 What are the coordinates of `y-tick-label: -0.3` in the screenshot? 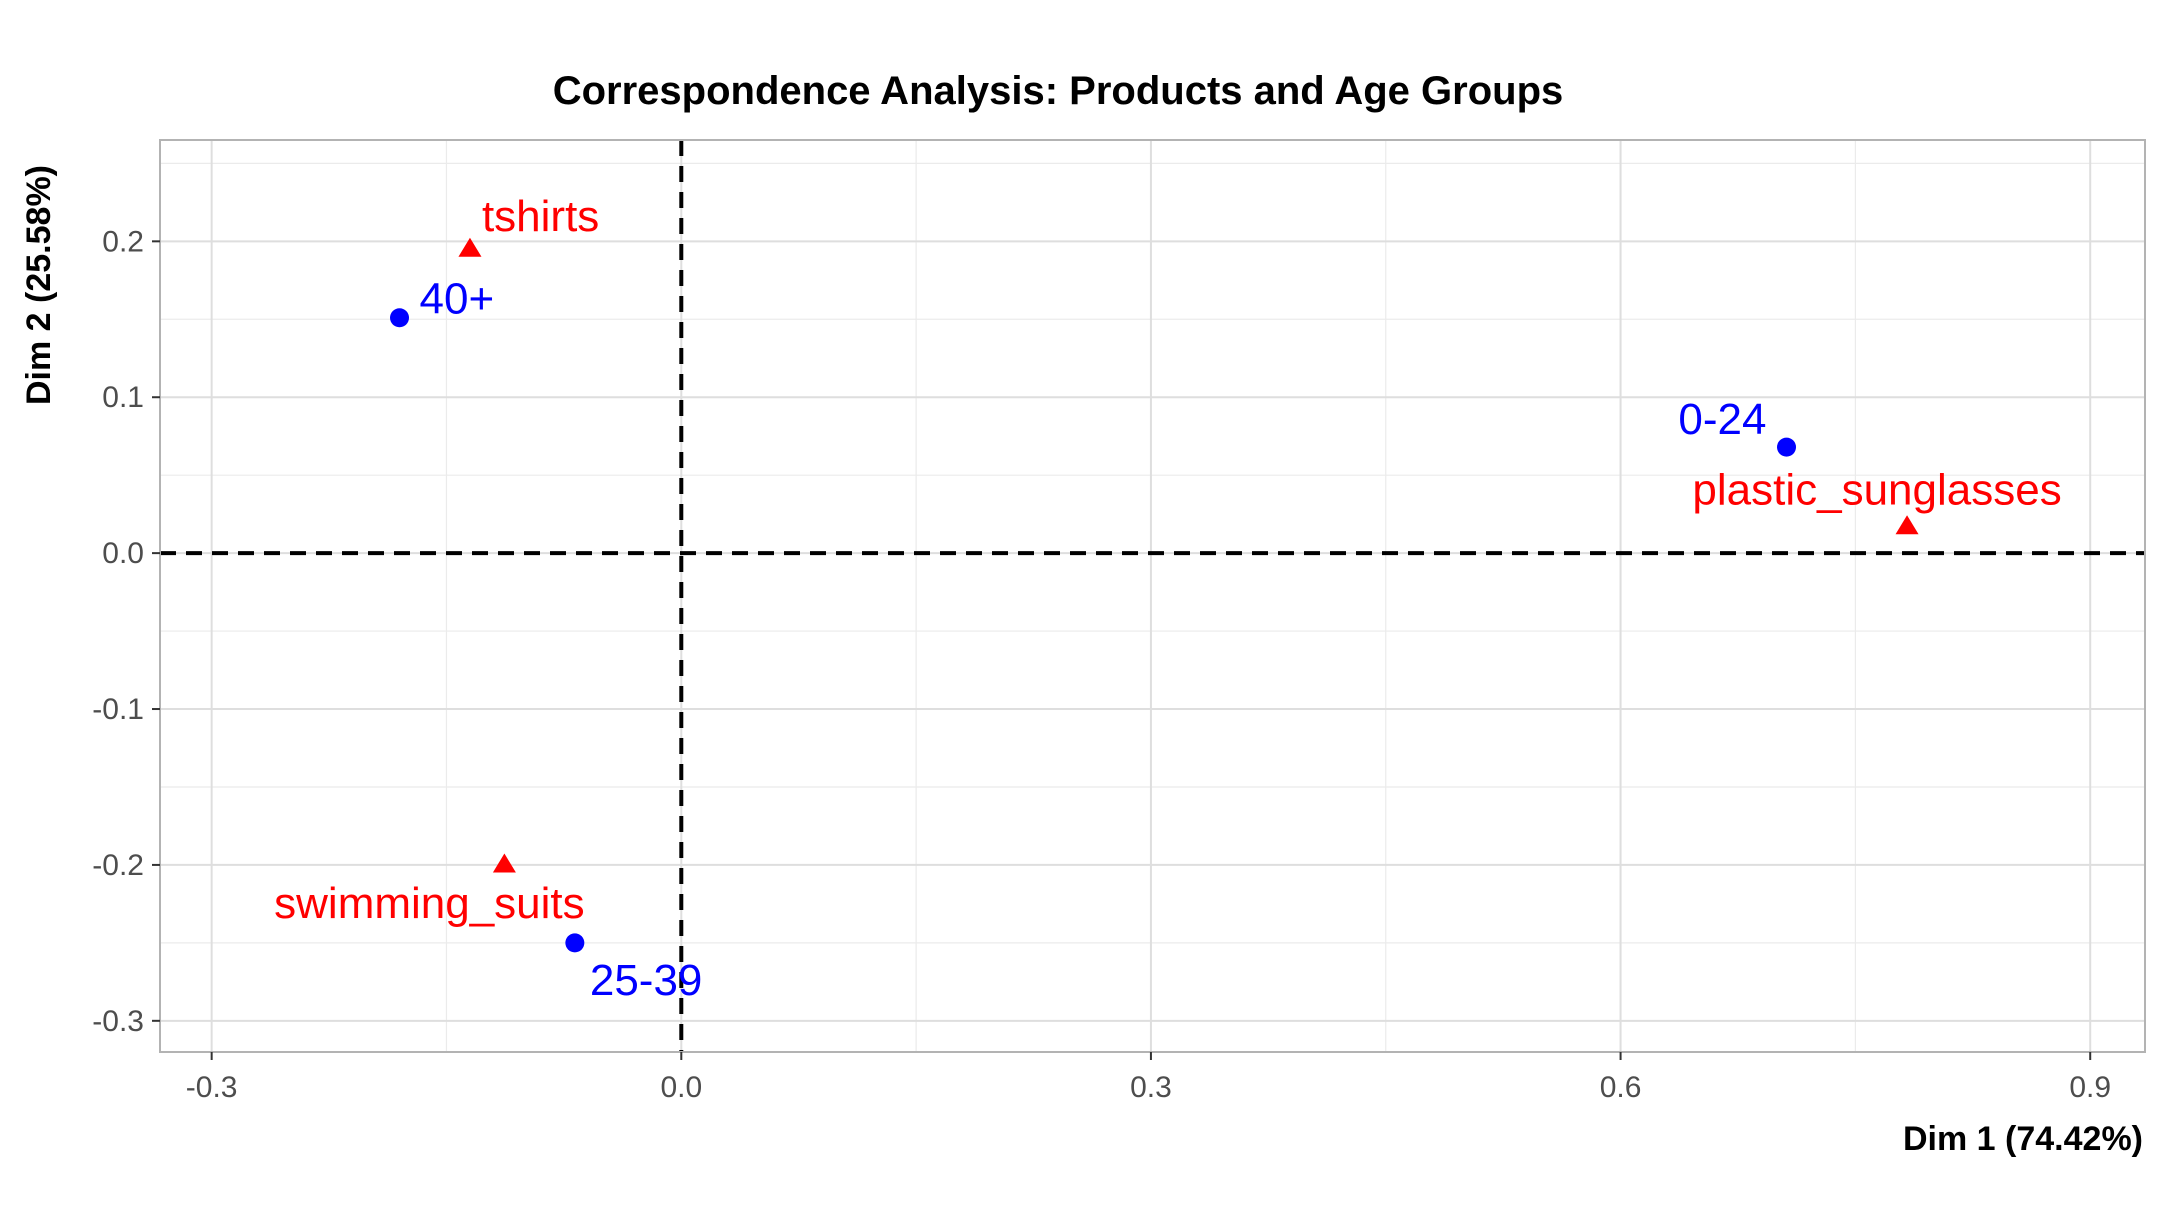 It's located at (118, 1021).